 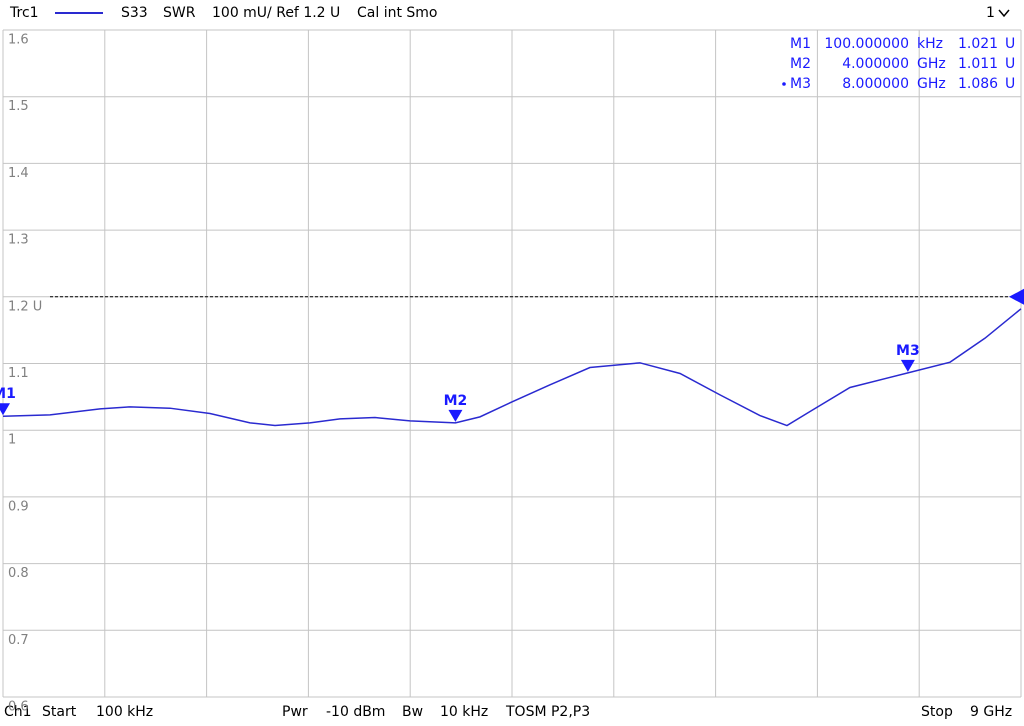 I want to click on marker-label: M2, so click(x=456, y=401).